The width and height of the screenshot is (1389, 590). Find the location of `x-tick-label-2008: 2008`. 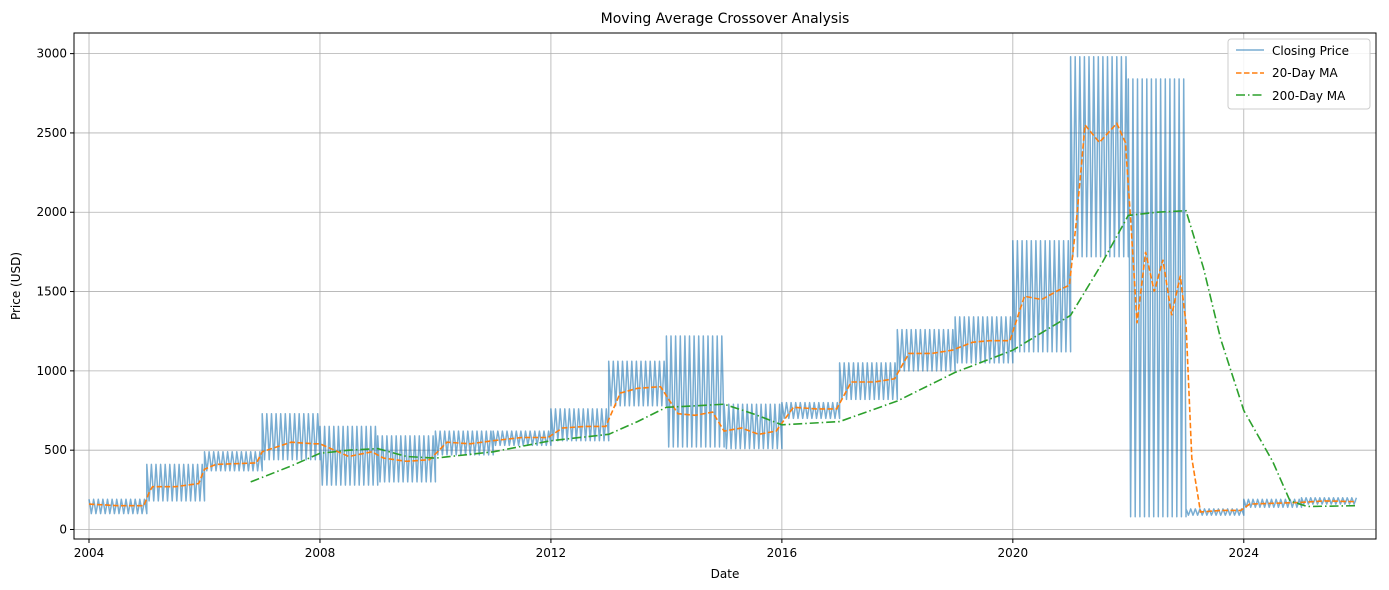

x-tick-label-2008: 2008 is located at coordinates (320, 553).